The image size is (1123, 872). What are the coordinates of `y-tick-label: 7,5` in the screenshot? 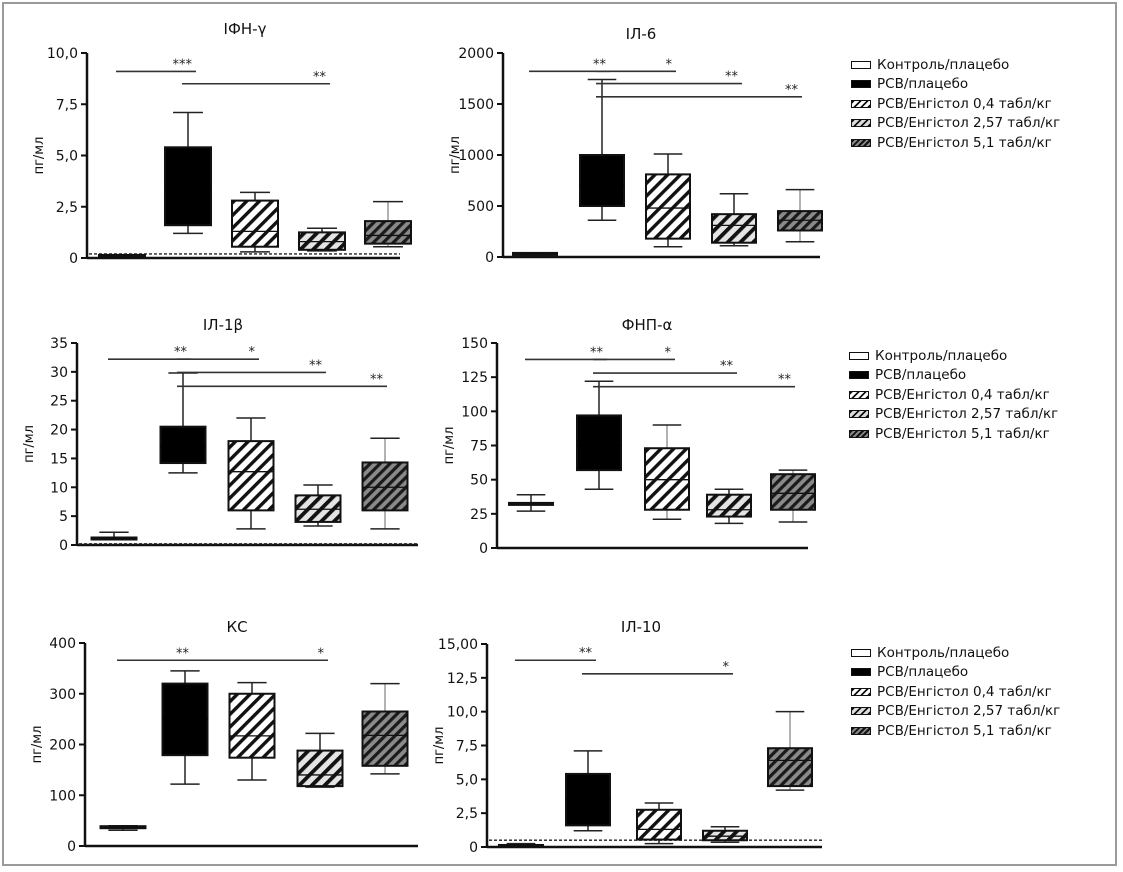 It's located at (467, 747).